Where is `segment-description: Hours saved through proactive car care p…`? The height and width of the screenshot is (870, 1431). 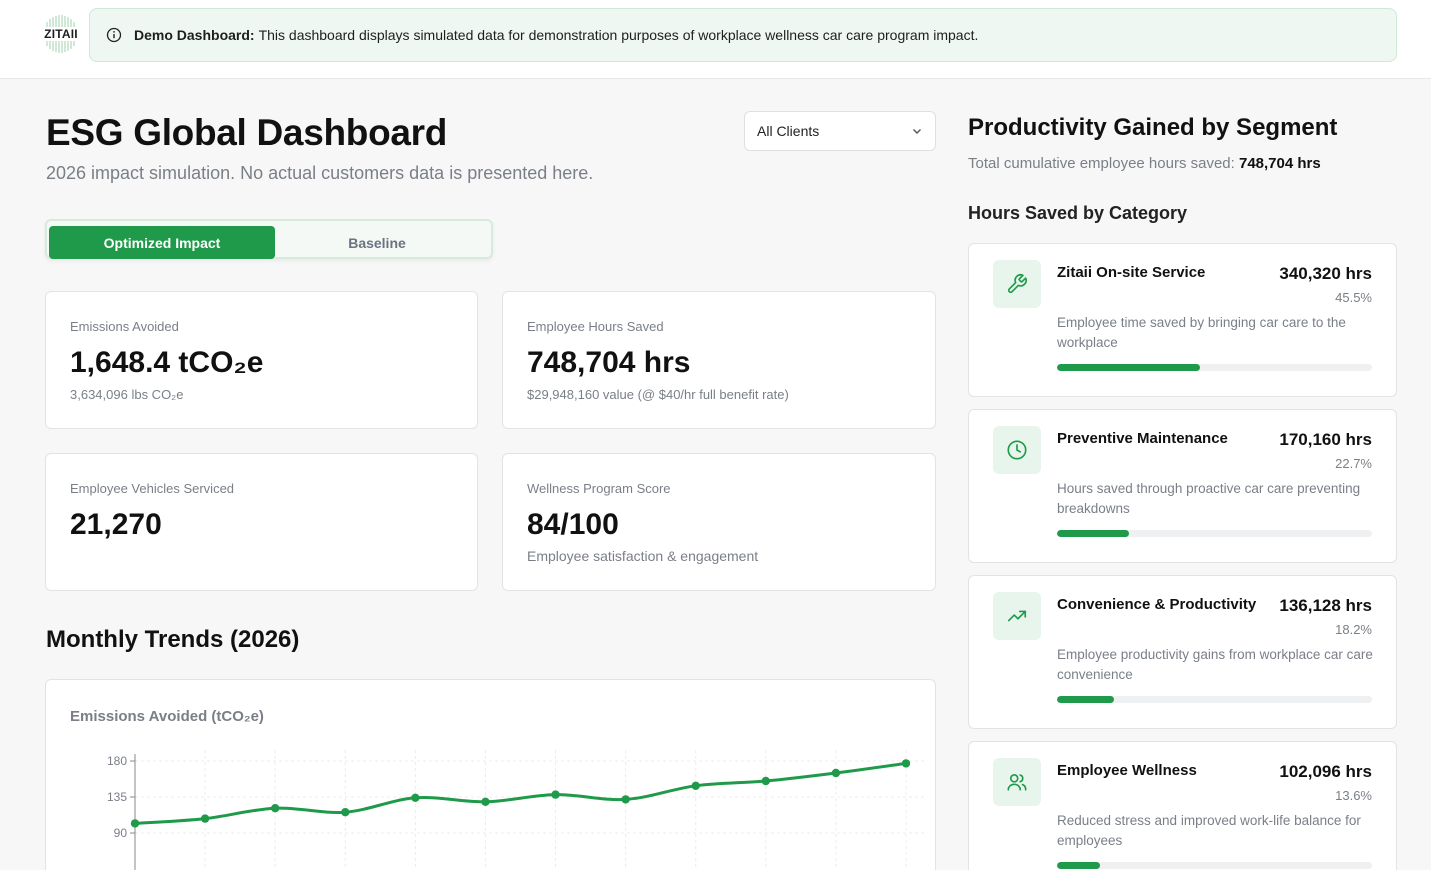 segment-description: Hours saved through proactive car care p… is located at coordinates (1209, 498).